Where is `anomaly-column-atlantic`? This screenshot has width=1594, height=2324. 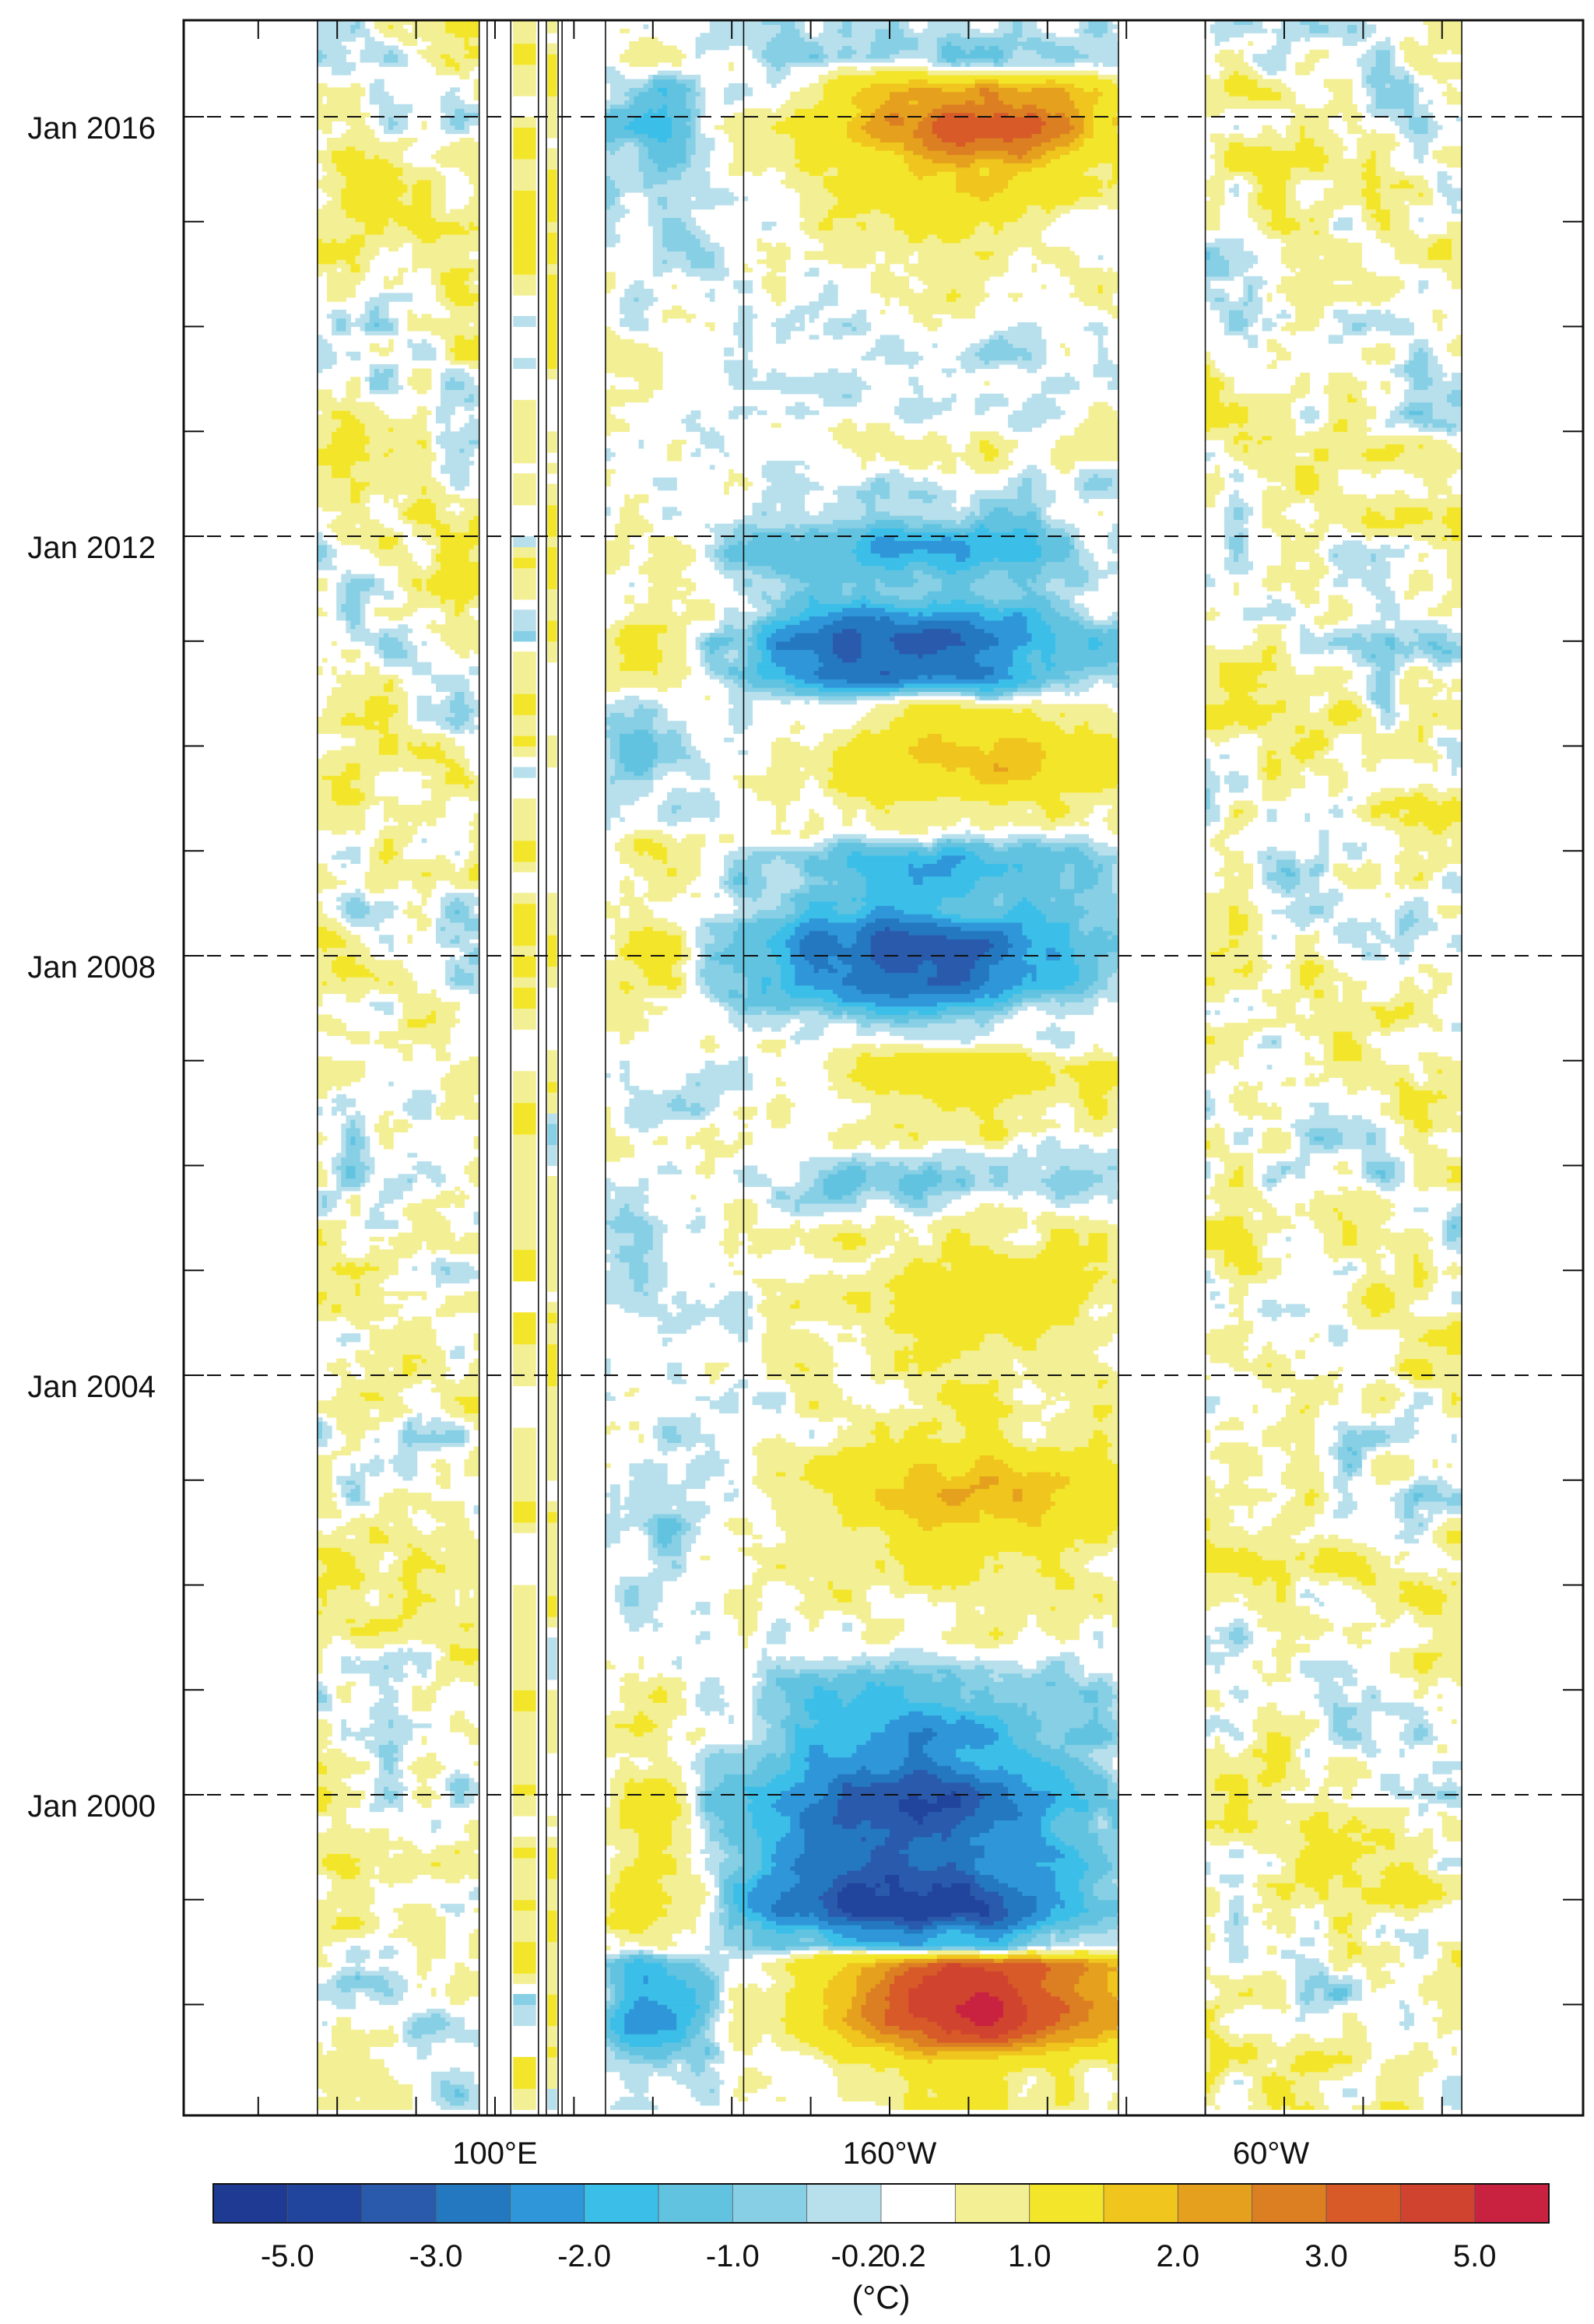 anomaly-column-atlantic is located at coordinates (1333, 1065).